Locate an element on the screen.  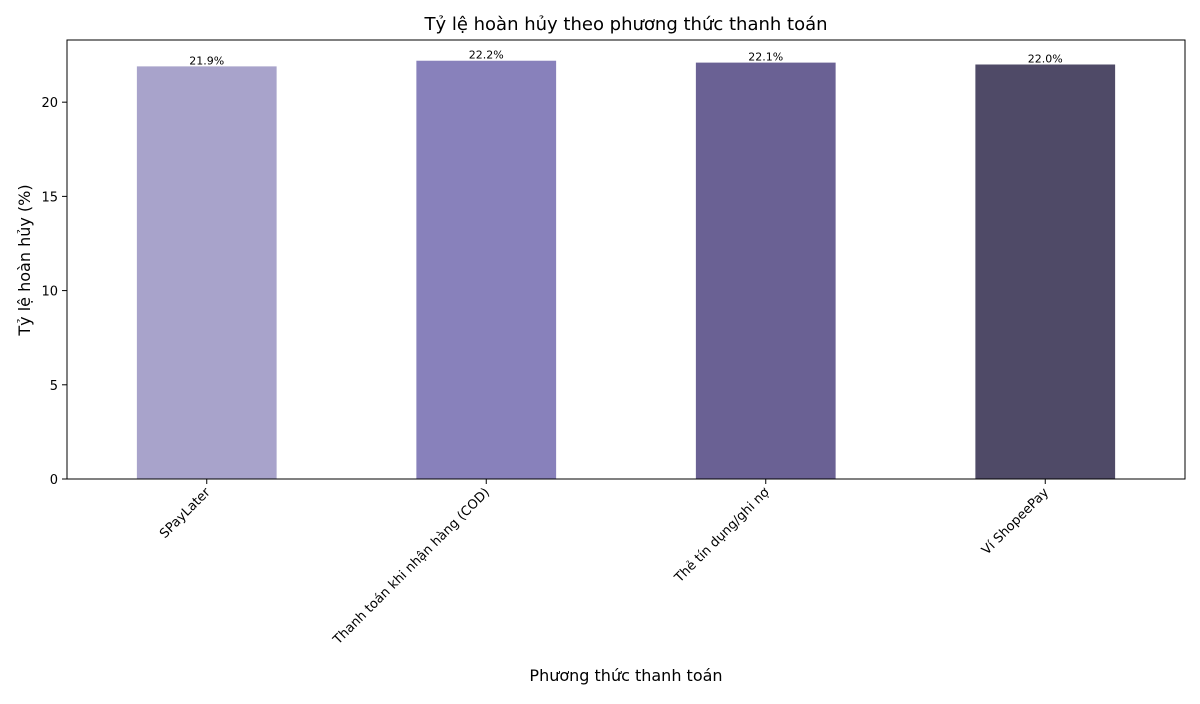
x-tick-label-4: Ví ShopeePay is located at coordinates (1015, 521).